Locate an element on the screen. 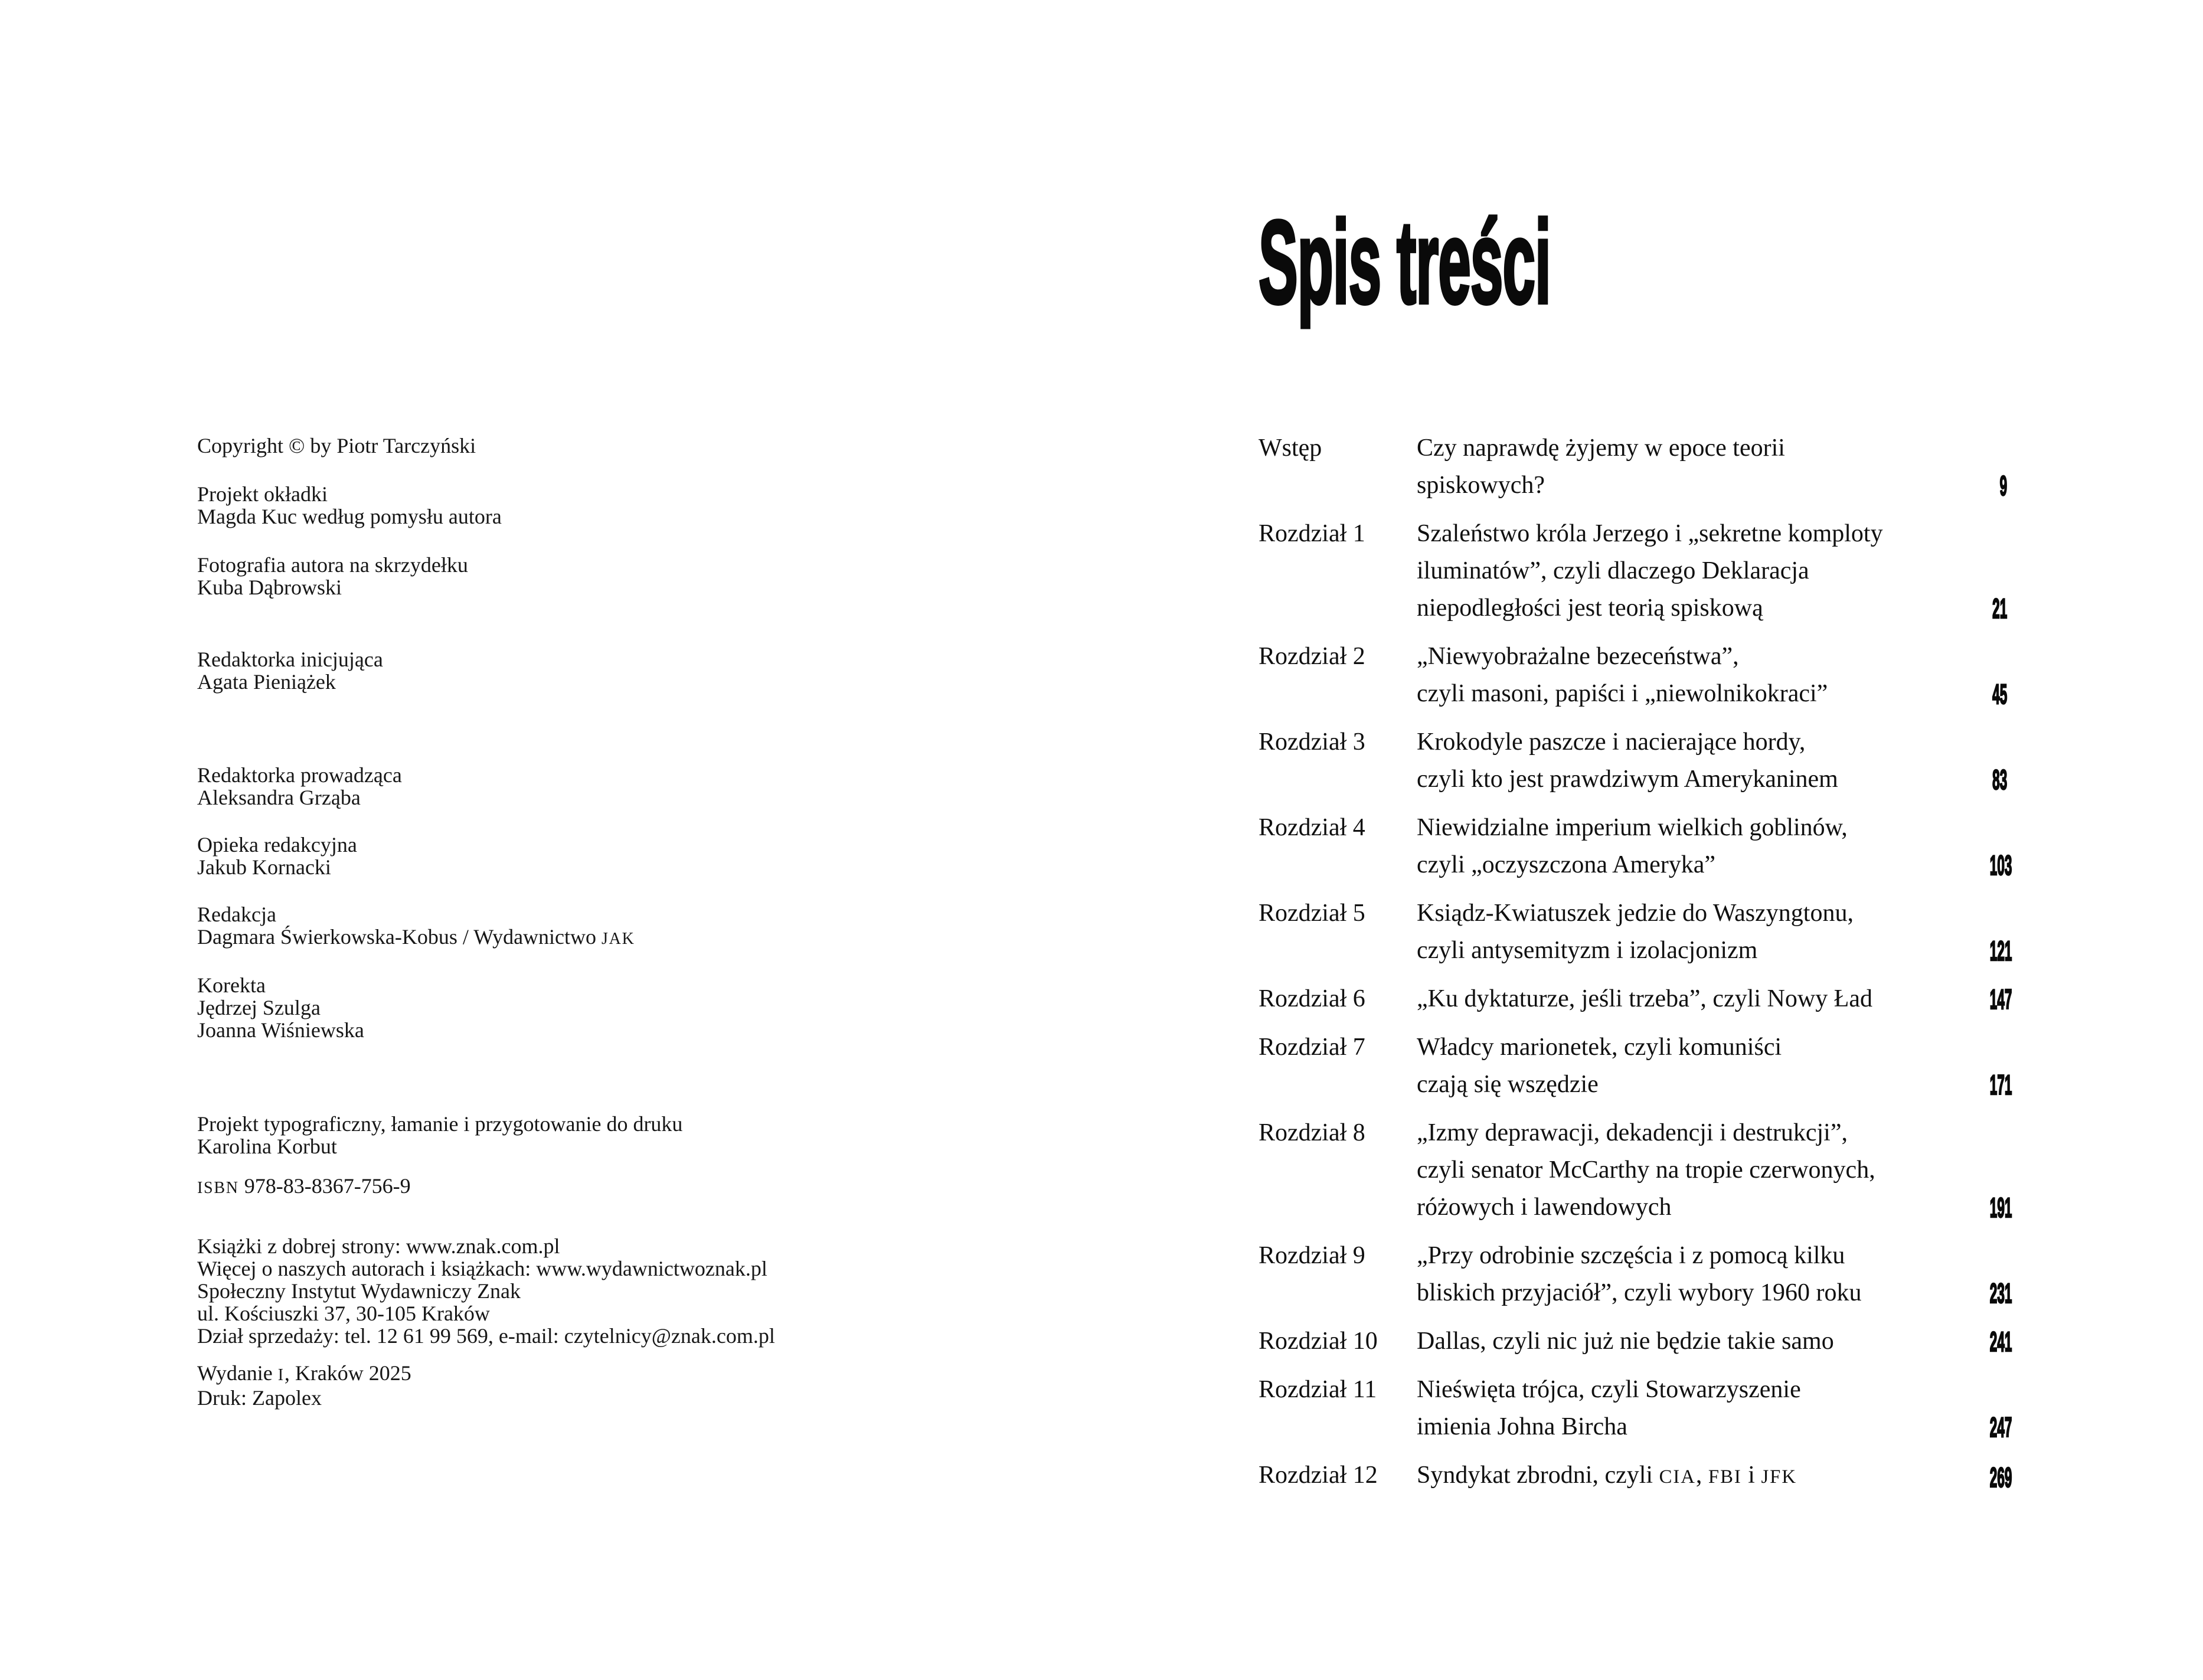 The height and width of the screenshot is (1680, 2203). managing-editor-credit: Redaktorka prowadząca Aleksandra Grząba is located at coordinates (299, 787).